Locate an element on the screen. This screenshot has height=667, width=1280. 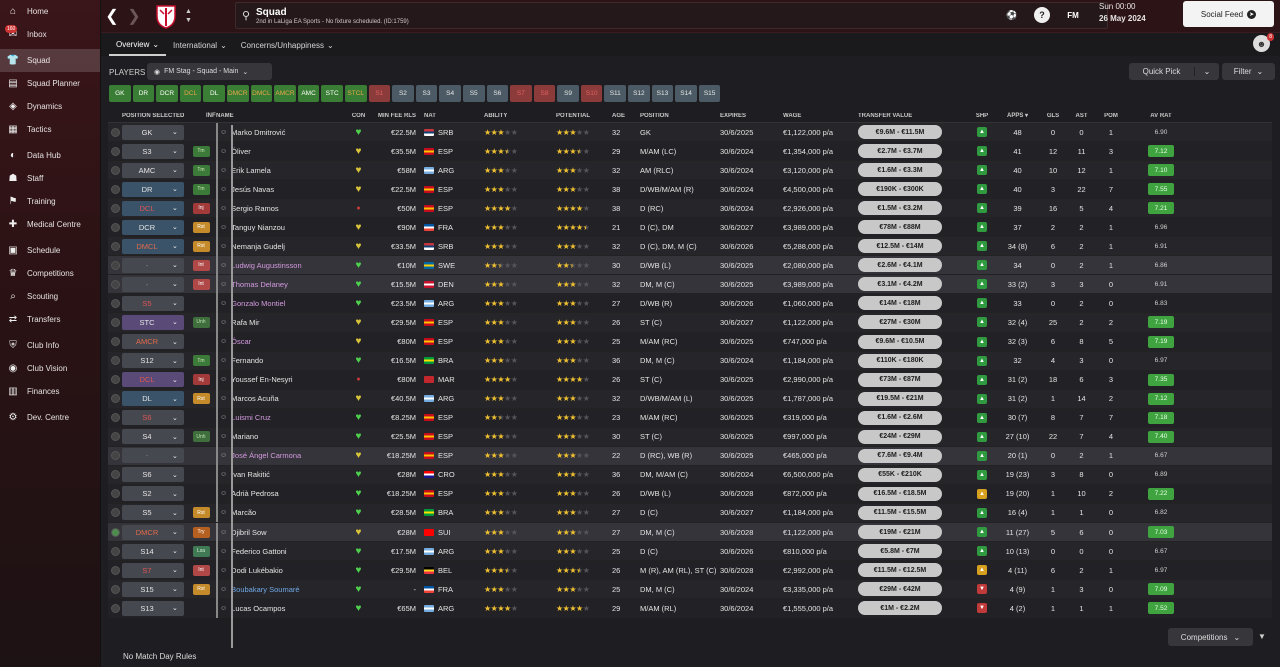
sidebar-item-scouting: ⌕ Scouting is located at coordinates (50, 296).